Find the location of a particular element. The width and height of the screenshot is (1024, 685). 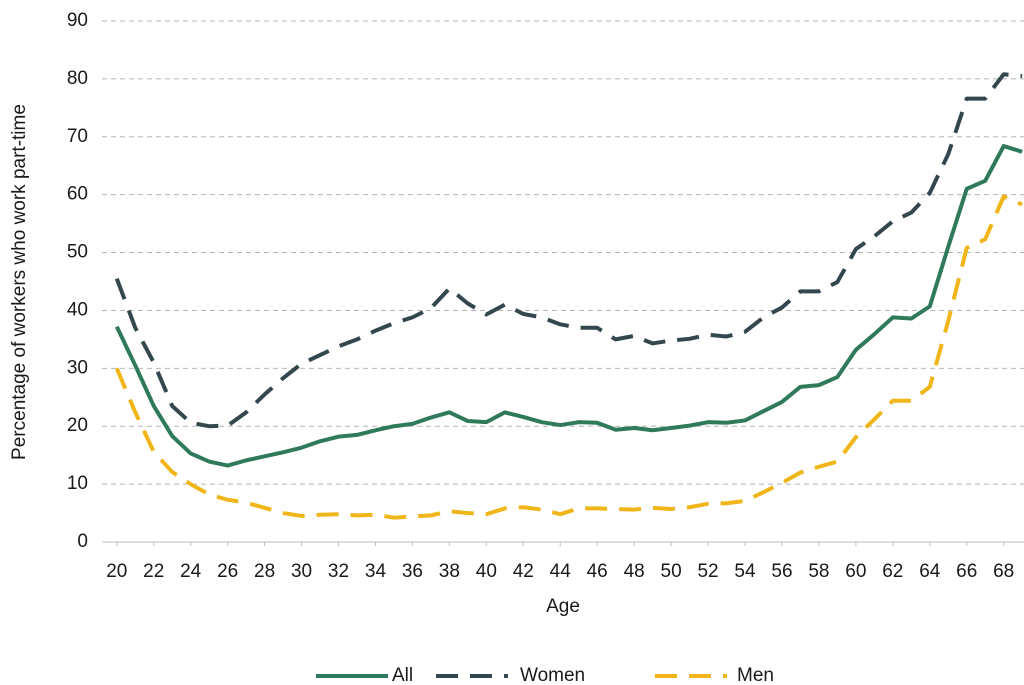

legend-label: Women is located at coordinates (552, 675).